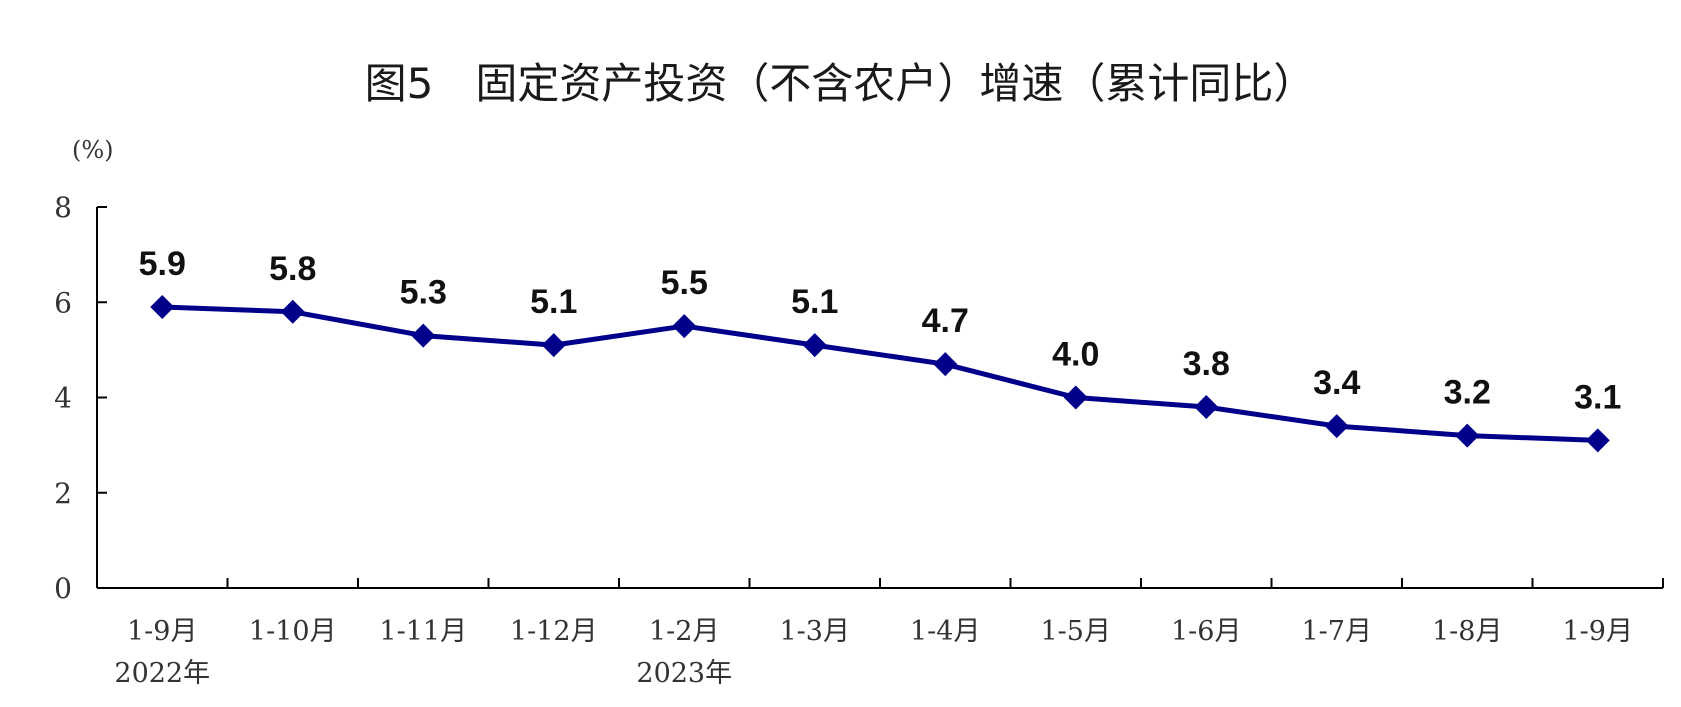 The width and height of the screenshot is (1681, 707). What do you see at coordinates (1206, 364) in the screenshot?
I see `data-label: 3.8` at bounding box center [1206, 364].